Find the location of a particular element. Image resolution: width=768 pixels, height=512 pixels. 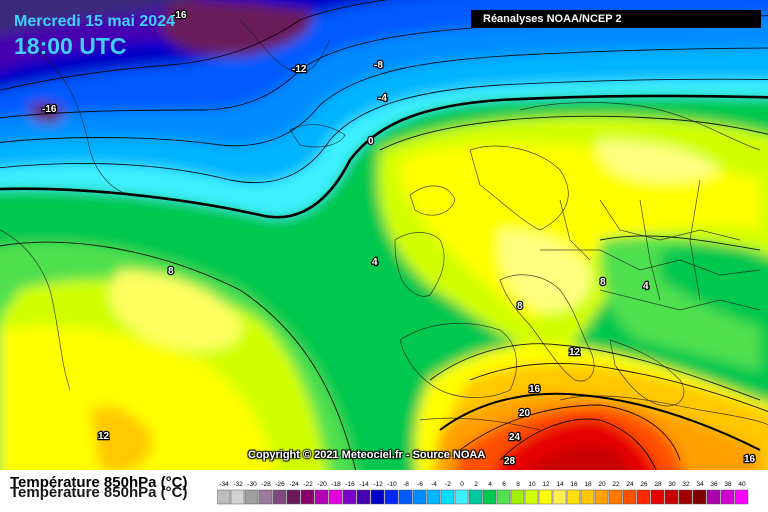

scale-tick-label: -20 is located at coordinates (322, 484).